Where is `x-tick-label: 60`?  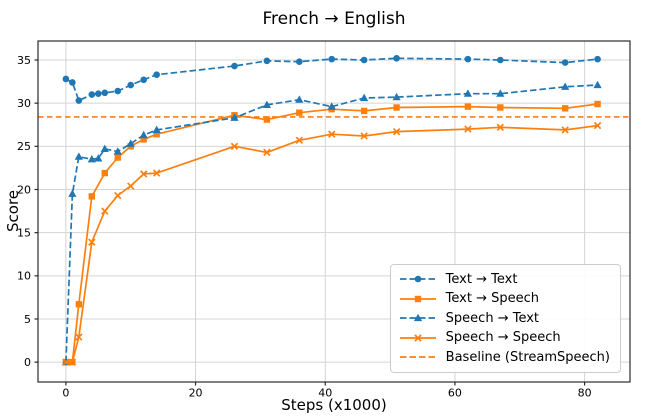 x-tick-label: 60 is located at coordinates (455, 393).